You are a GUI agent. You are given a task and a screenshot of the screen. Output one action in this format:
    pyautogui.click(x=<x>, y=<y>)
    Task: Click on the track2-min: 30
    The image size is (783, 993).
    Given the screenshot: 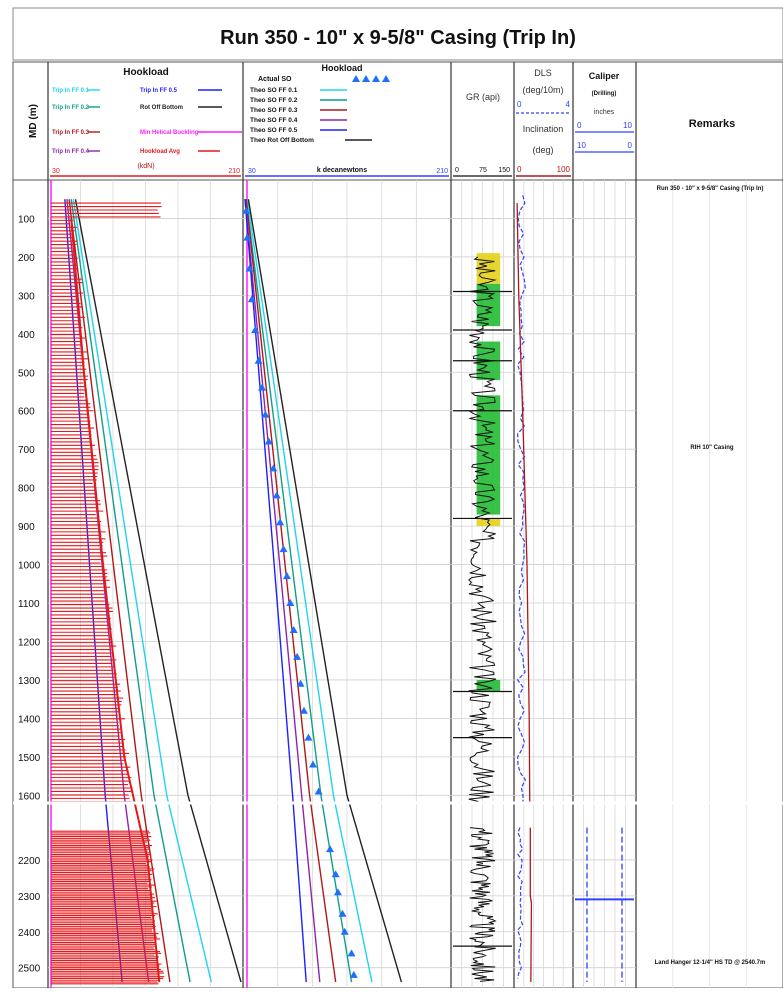 What is the action you would take?
    pyautogui.click(x=252, y=171)
    